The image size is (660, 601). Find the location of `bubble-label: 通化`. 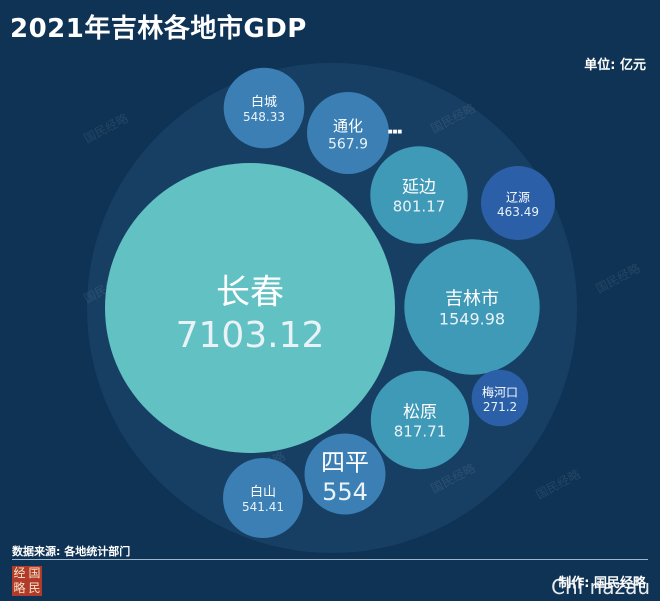

bubble-label: 通化 is located at coordinates (348, 126).